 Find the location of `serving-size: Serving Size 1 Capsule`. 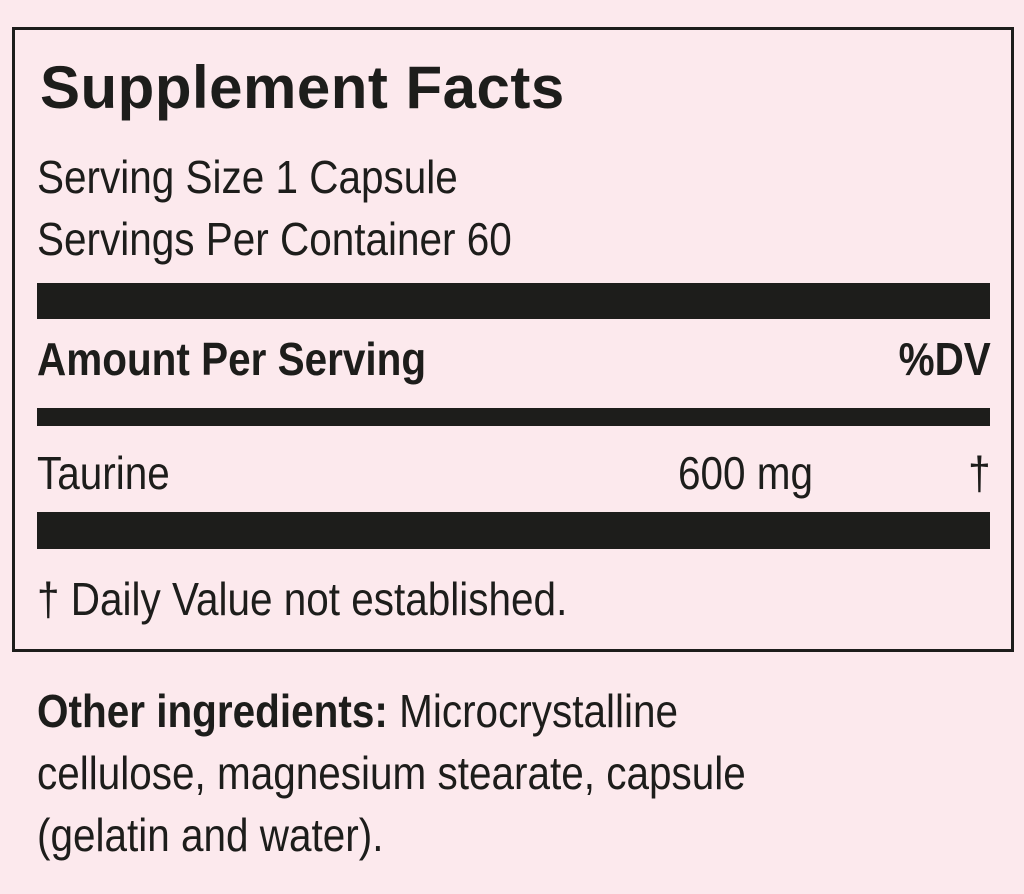

serving-size: Serving Size 1 Capsule is located at coordinates (247, 177).